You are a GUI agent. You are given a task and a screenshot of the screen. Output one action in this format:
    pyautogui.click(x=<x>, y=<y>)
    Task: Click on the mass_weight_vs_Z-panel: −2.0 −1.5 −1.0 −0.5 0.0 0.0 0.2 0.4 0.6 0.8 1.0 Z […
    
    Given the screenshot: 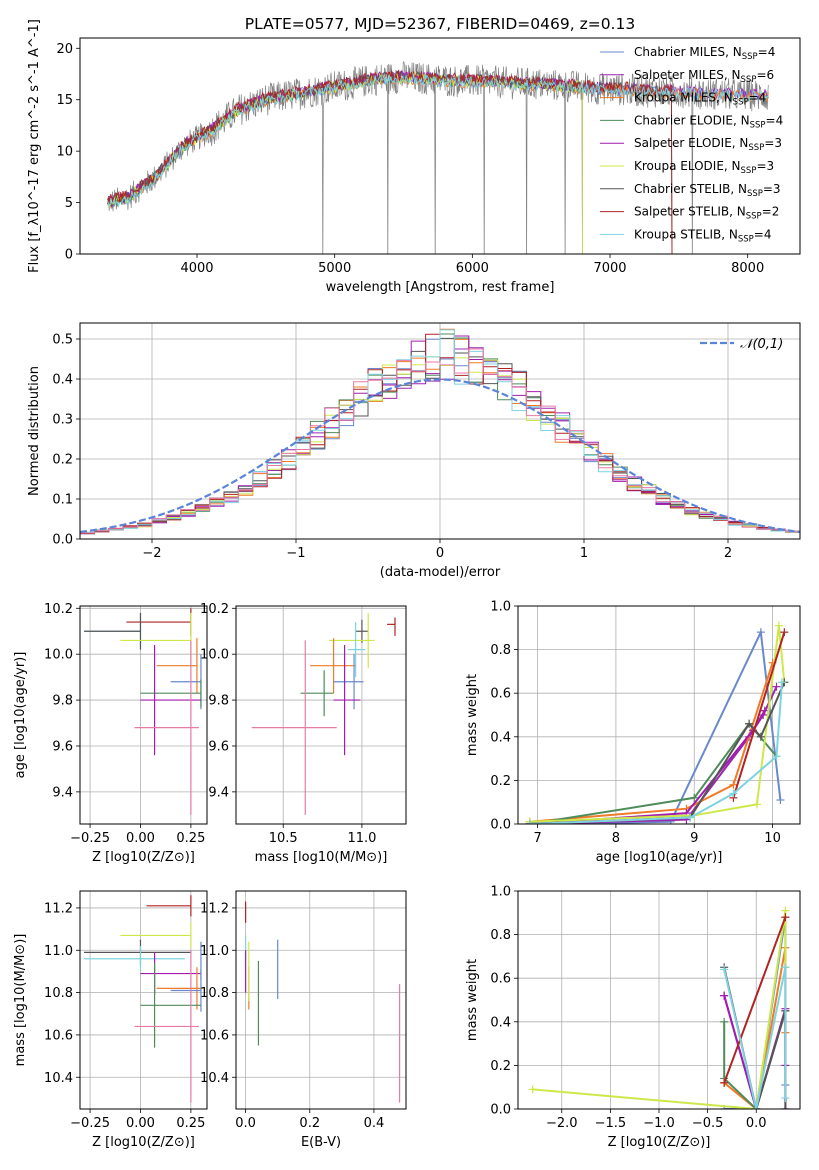 What is the action you would take?
    pyautogui.click(x=633, y=1017)
    